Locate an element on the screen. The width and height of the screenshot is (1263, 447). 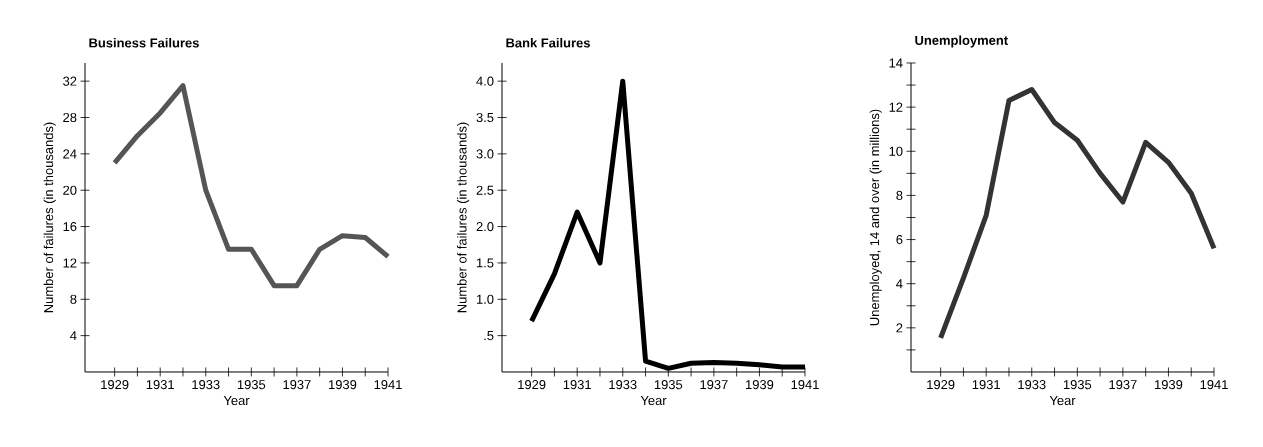
y-tick-label: .5 is located at coordinates (489, 336).